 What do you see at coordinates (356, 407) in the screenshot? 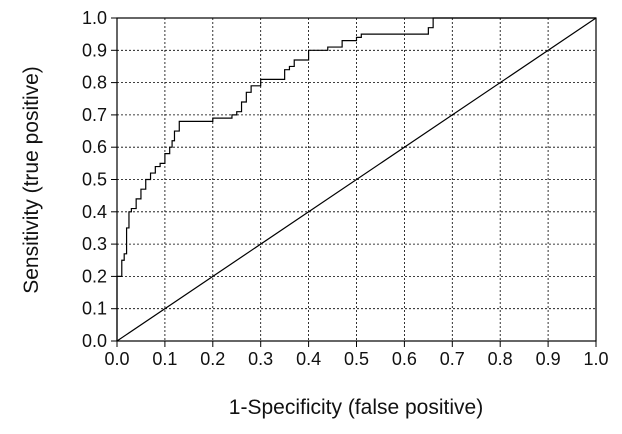
I see `x-axis-label: 1-Specificity (false positive)` at bounding box center [356, 407].